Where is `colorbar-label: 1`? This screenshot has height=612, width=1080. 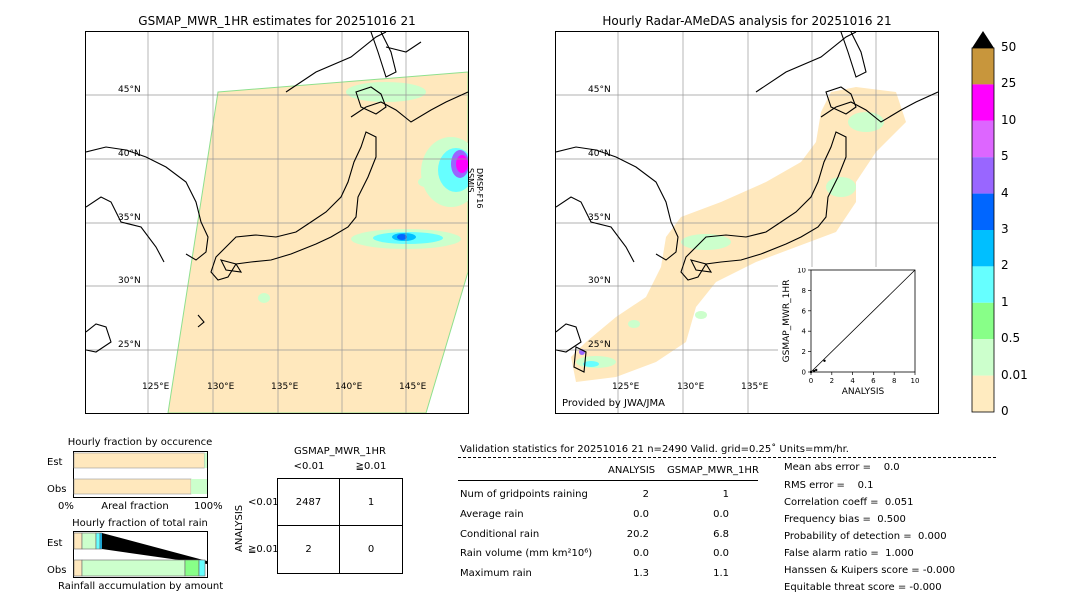
colorbar-label: 1 is located at coordinates (1005, 301).